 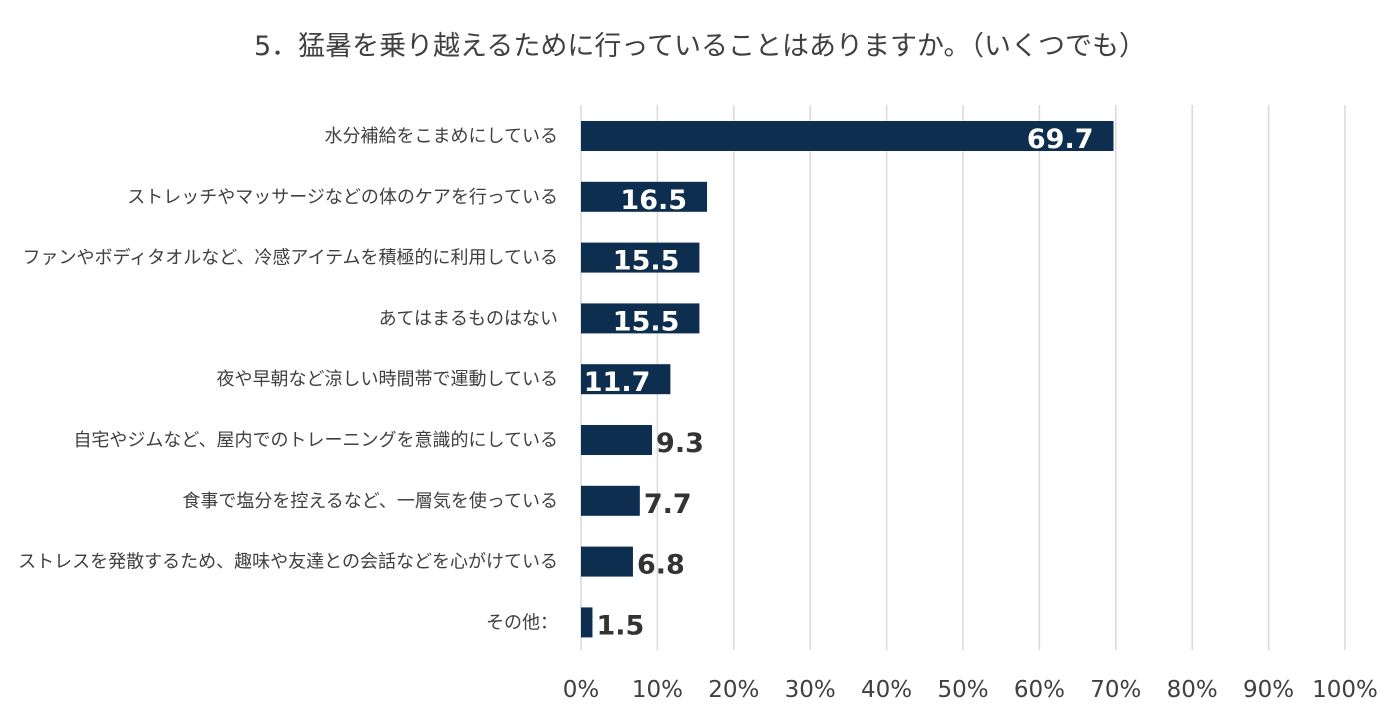 What do you see at coordinates (962, 690) in the screenshot?
I see `x-tick-label: 50%` at bounding box center [962, 690].